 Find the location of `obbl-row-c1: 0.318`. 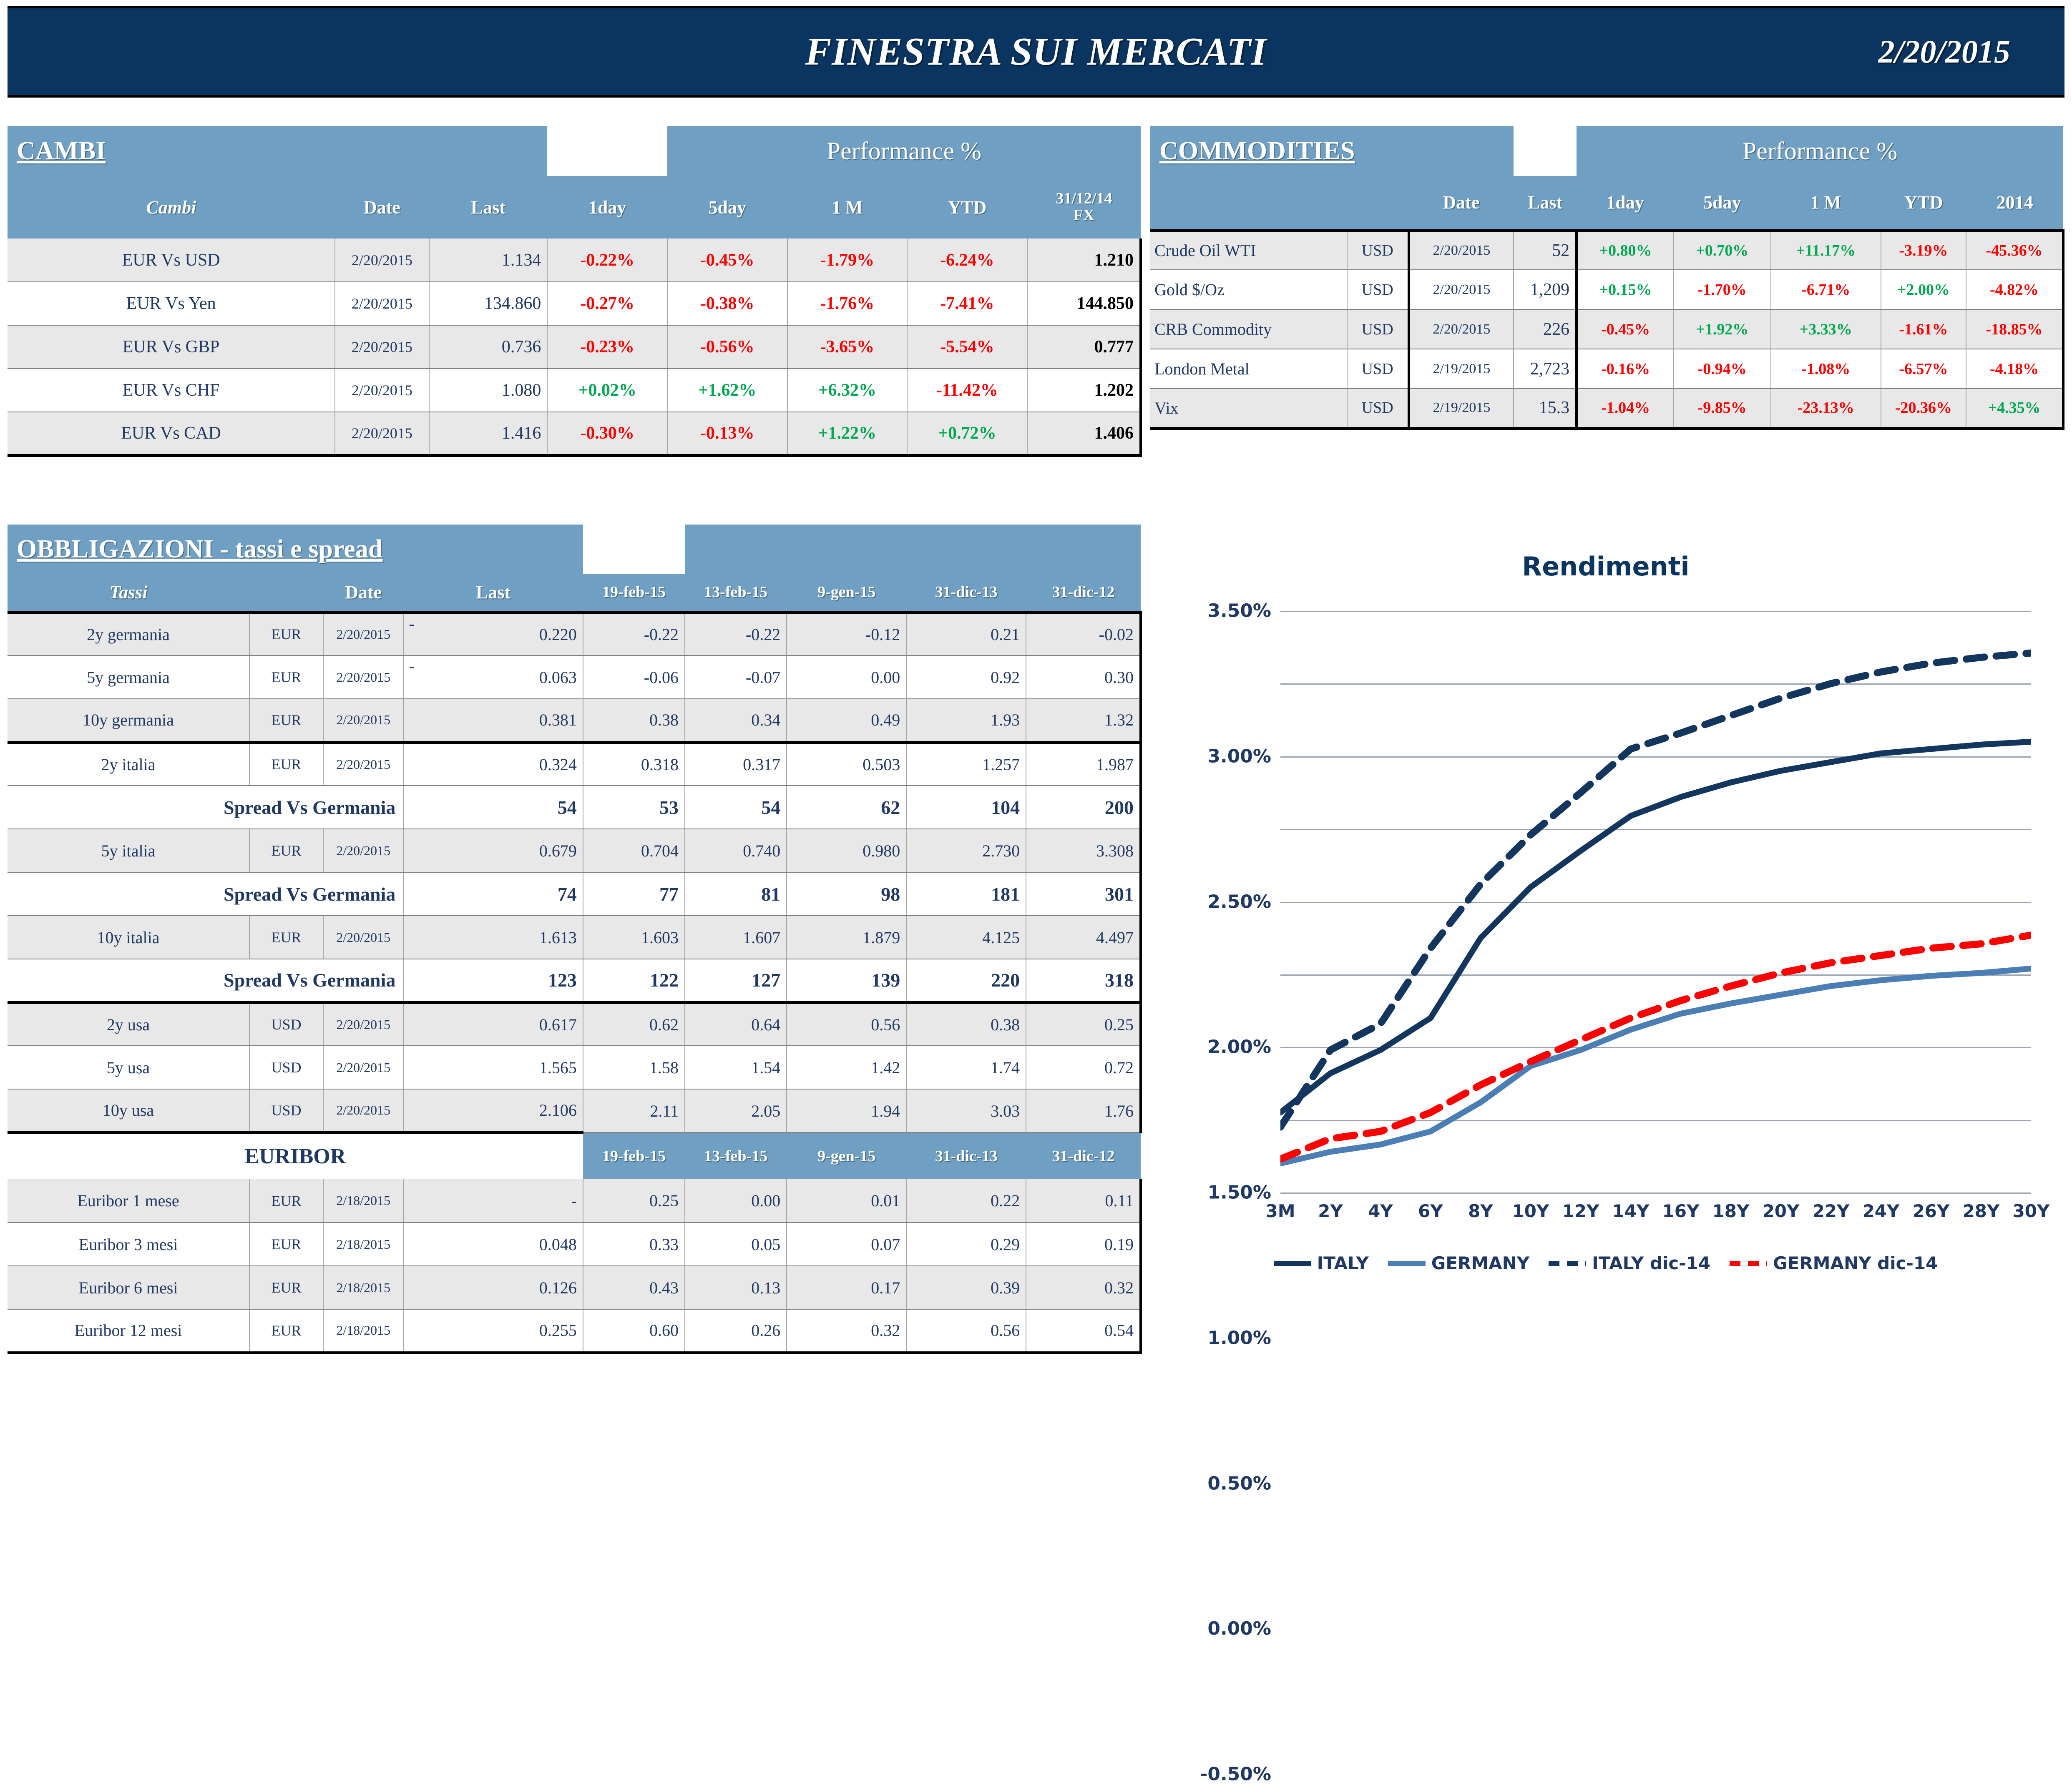

obbl-row-c1: 0.318 is located at coordinates (634, 764).